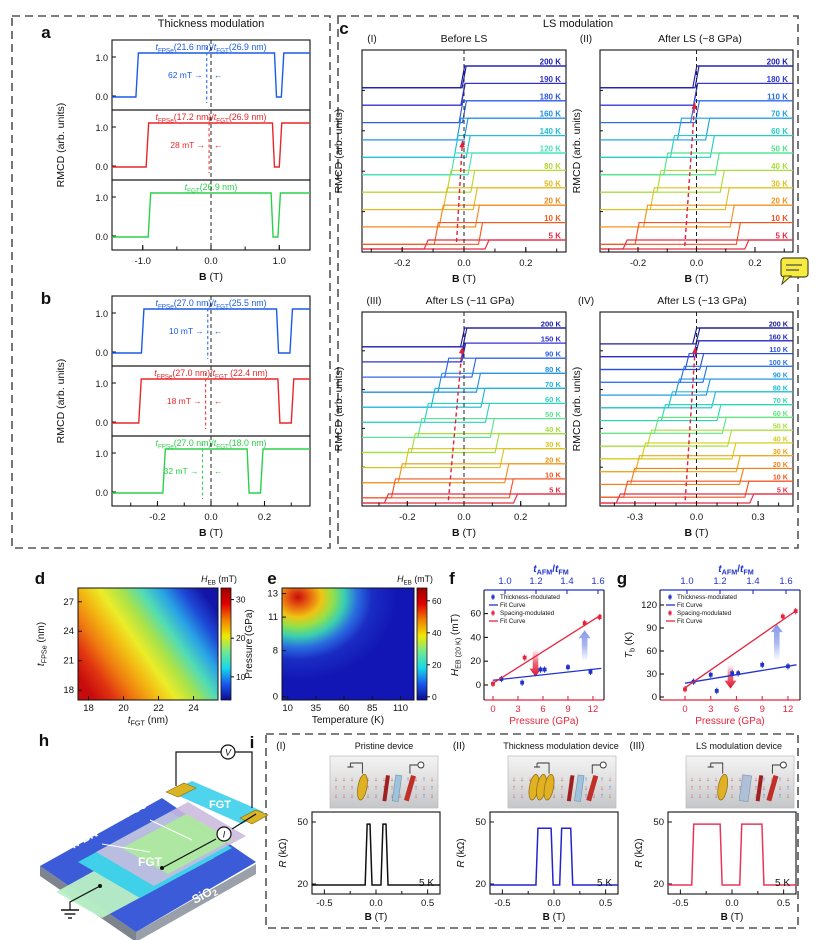 Image resolution: width=829 pixels, height=940 pixels. Describe the element at coordinates (157, 517) in the screenshot. I see `x-tick-label: -0.2` at that location.